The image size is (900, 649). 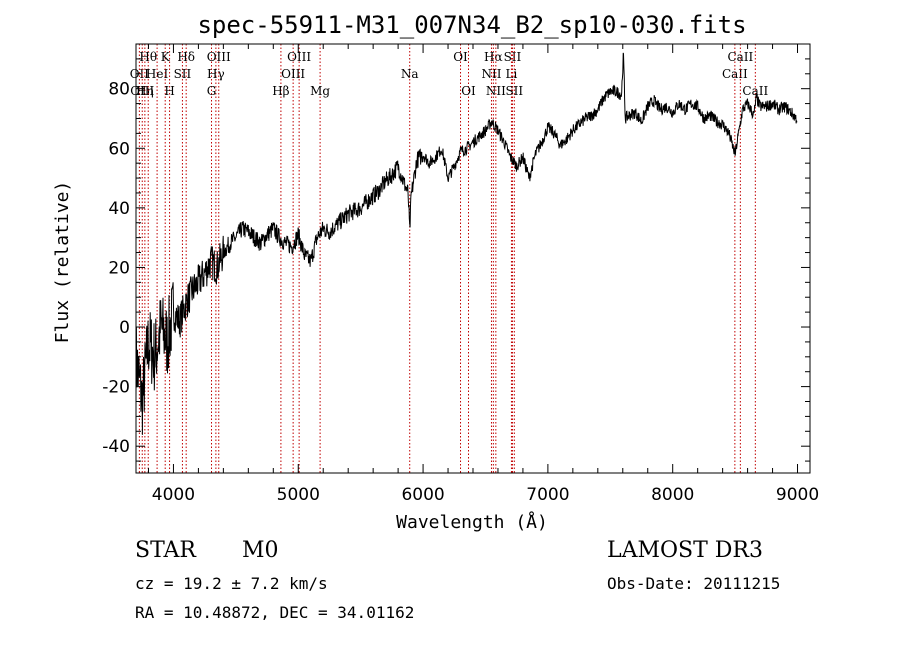 I want to click on x-tick-label: 6000, so click(x=422, y=495).